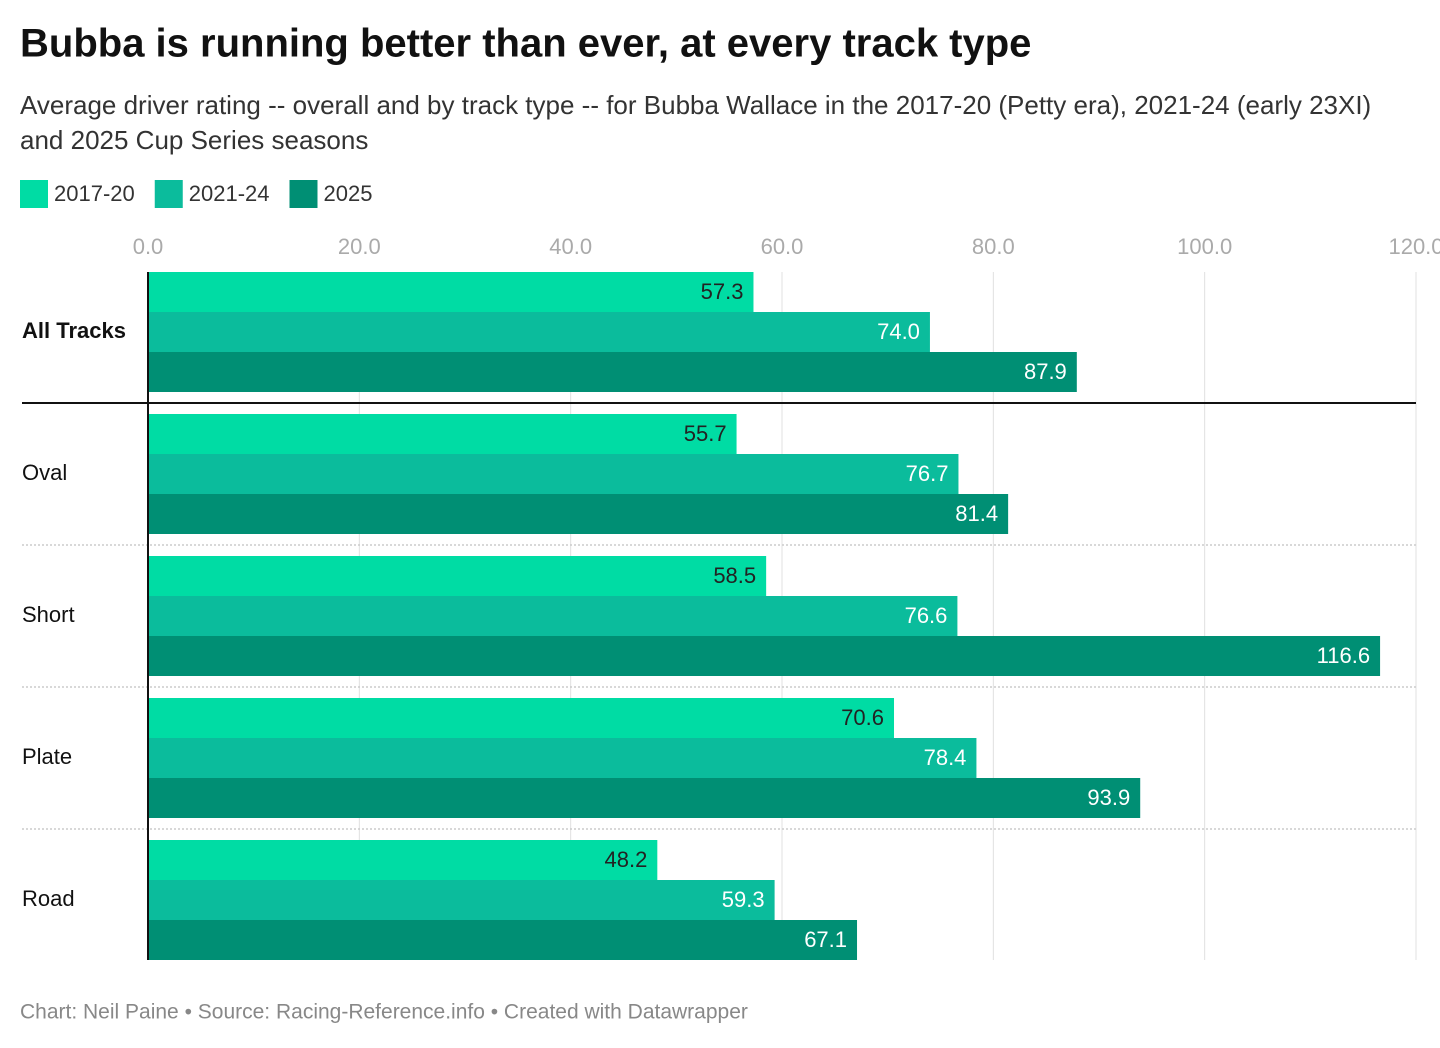  I want to click on value-label: 67.1, so click(825, 939).